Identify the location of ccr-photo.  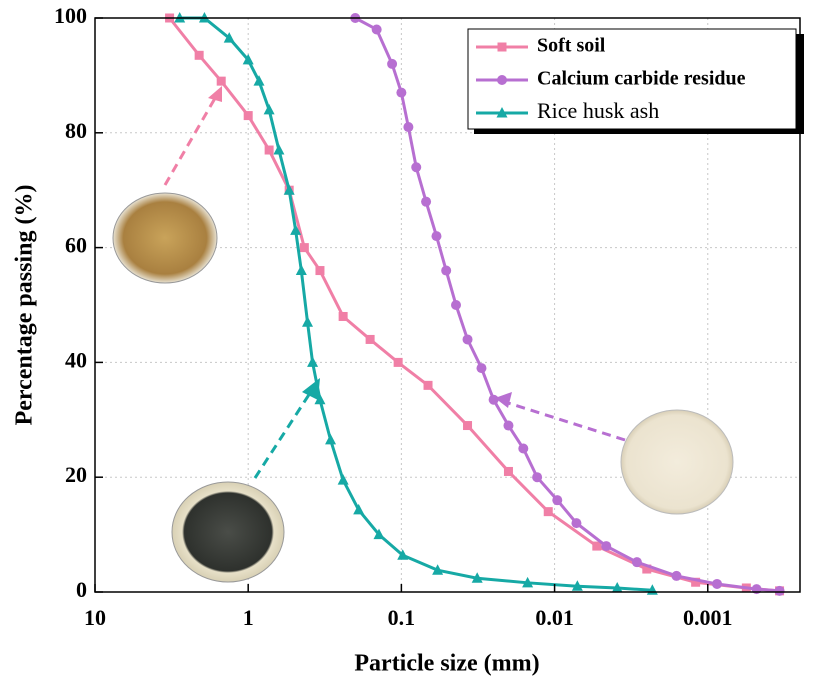
(677, 462).